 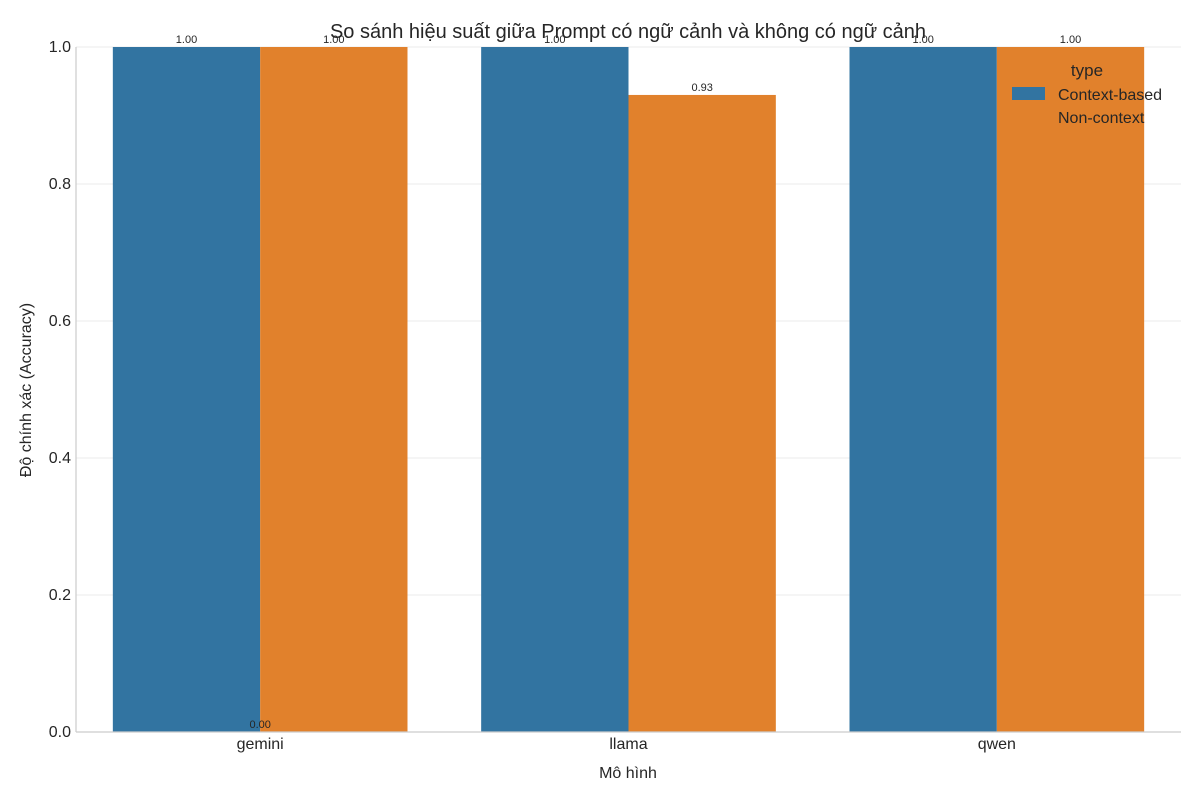 I want to click on y-tick-label: 0.4, so click(x=60, y=458).